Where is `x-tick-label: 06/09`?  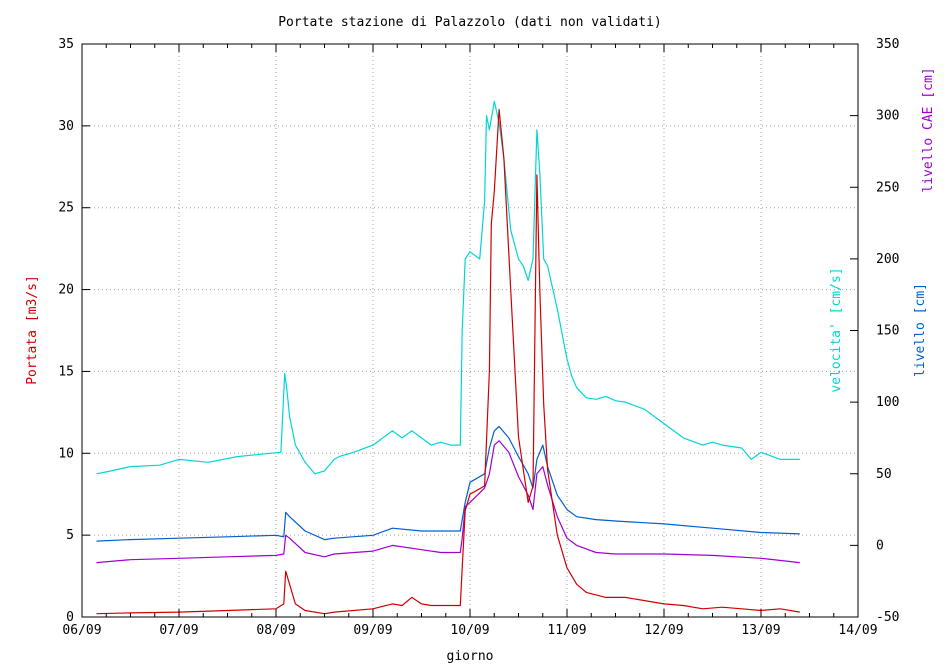
x-tick-label: 06/09 is located at coordinates (81, 630).